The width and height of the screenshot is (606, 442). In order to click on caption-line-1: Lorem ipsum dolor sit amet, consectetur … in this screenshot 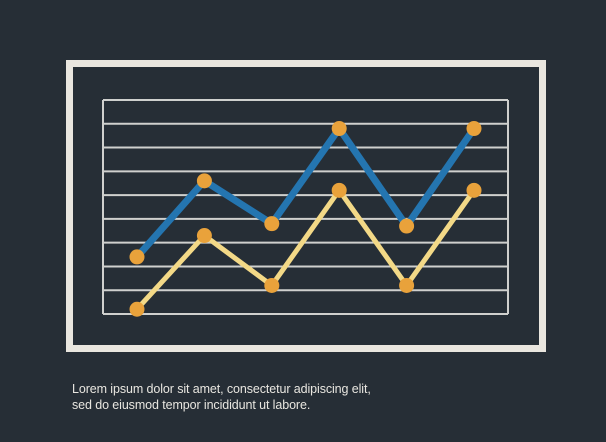, I will do `click(221, 389)`.